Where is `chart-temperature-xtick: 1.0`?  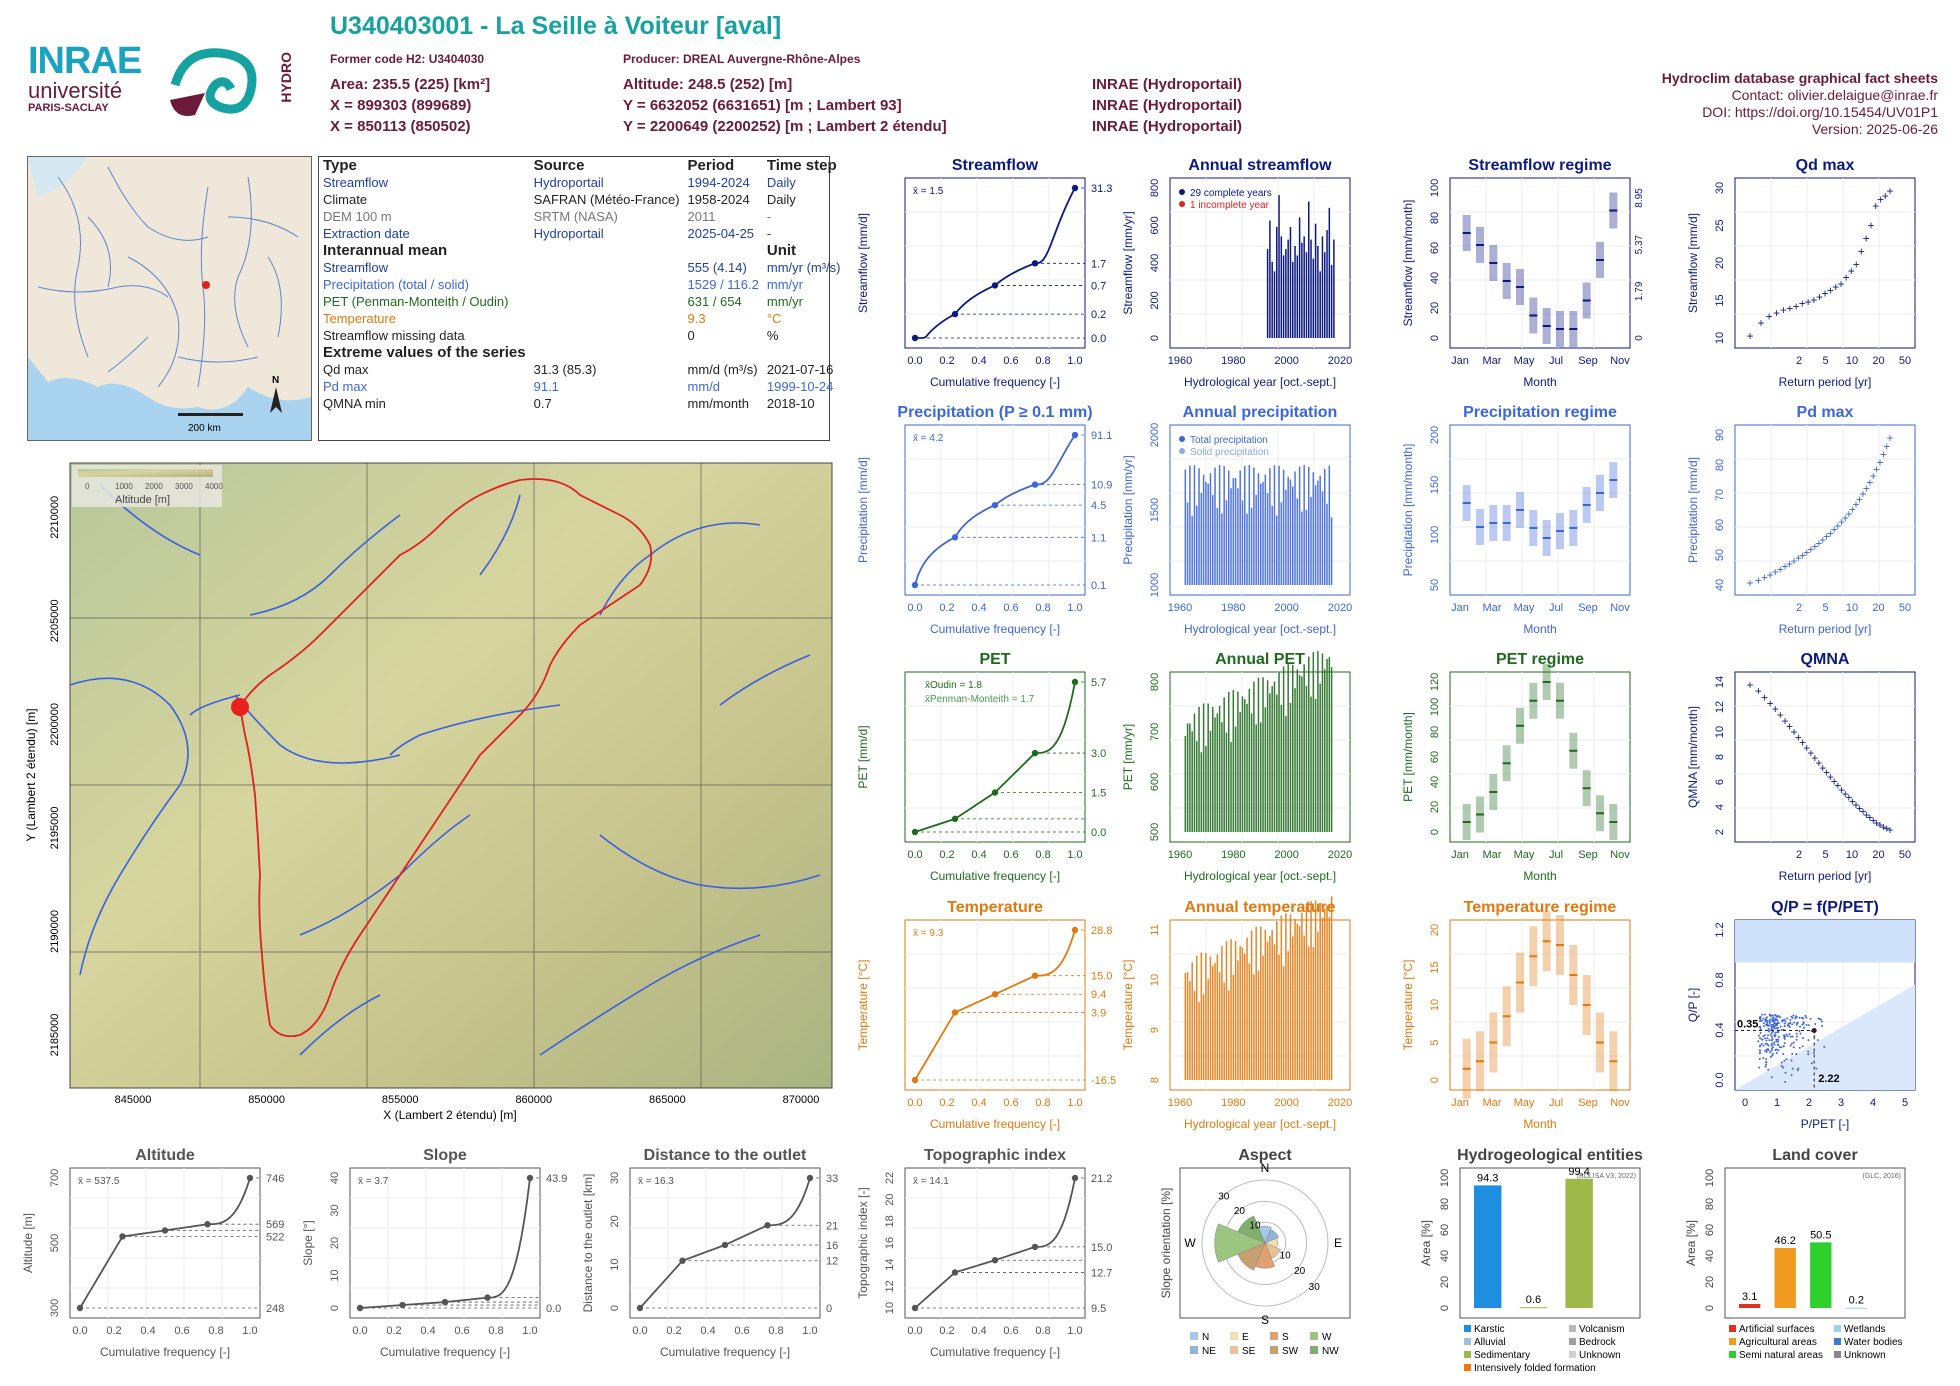
chart-temperature-xtick: 1.0 is located at coordinates (1074, 1103).